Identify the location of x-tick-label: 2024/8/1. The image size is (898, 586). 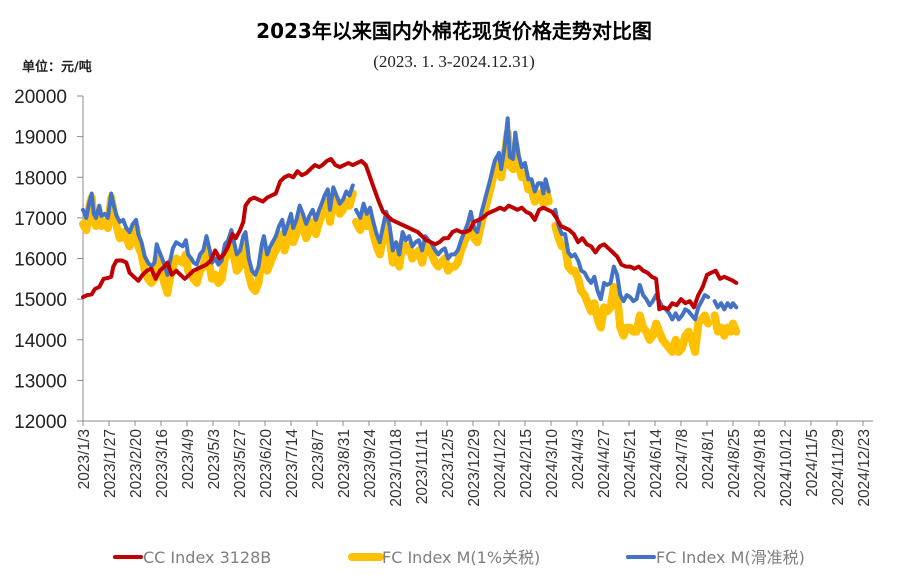
(708, 459).